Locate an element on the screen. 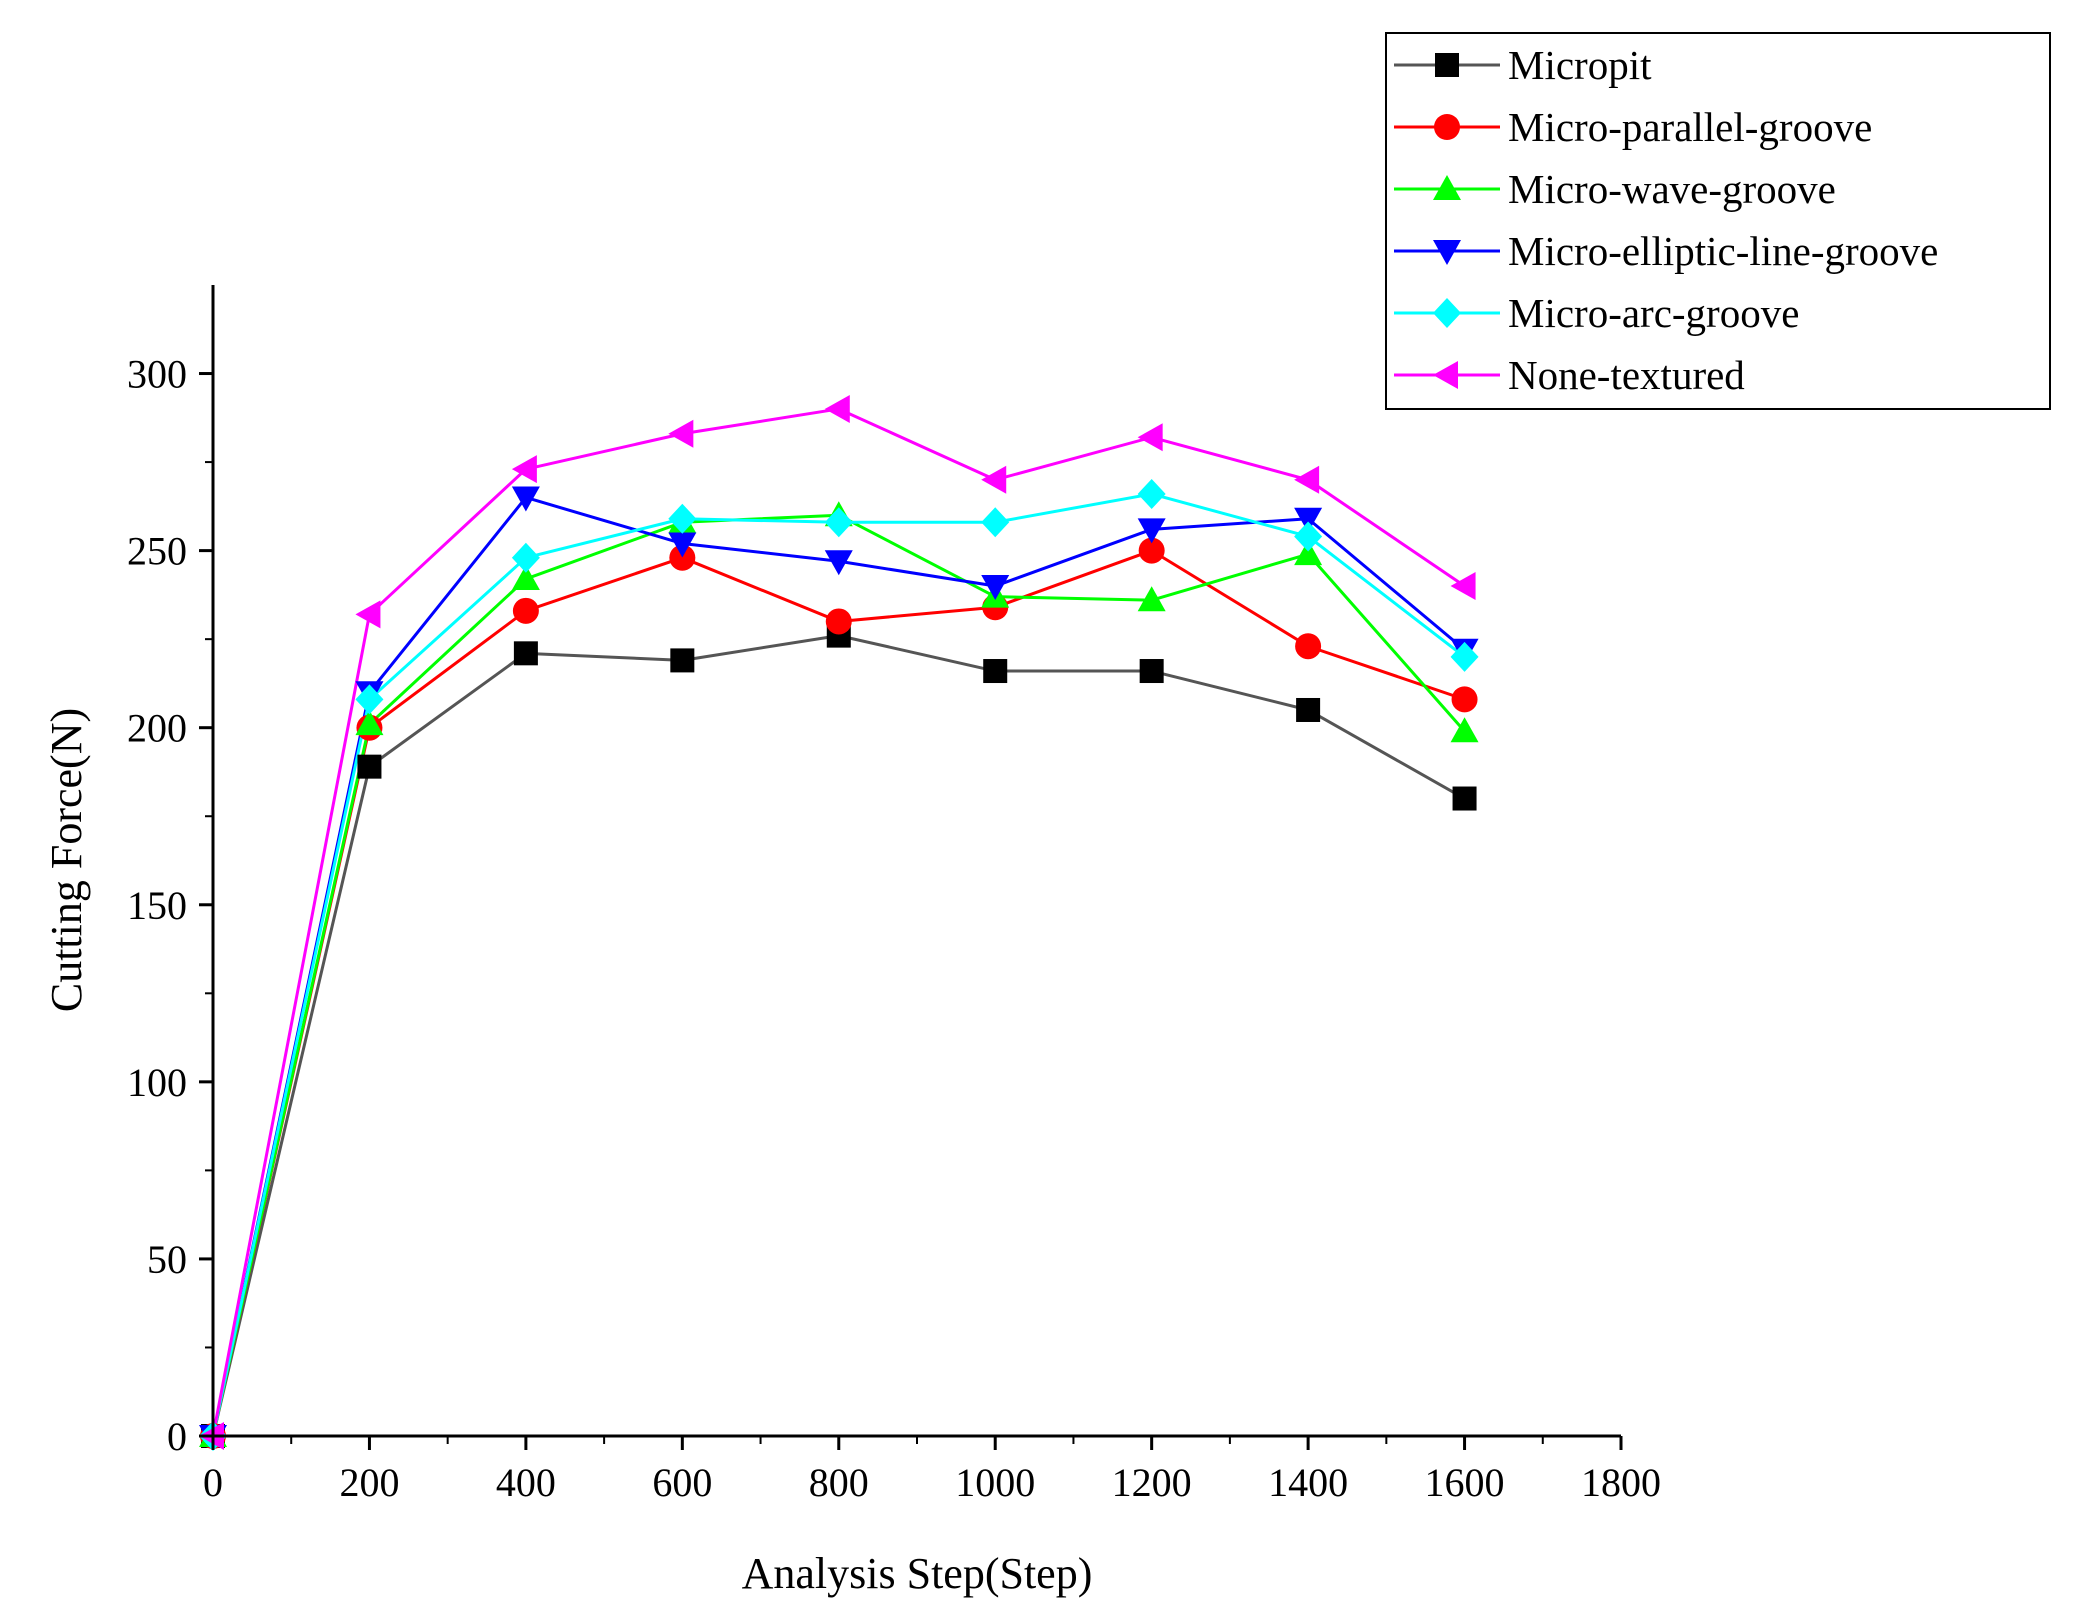  x-tick-label: 400 is located at coordinates (526, 1482).